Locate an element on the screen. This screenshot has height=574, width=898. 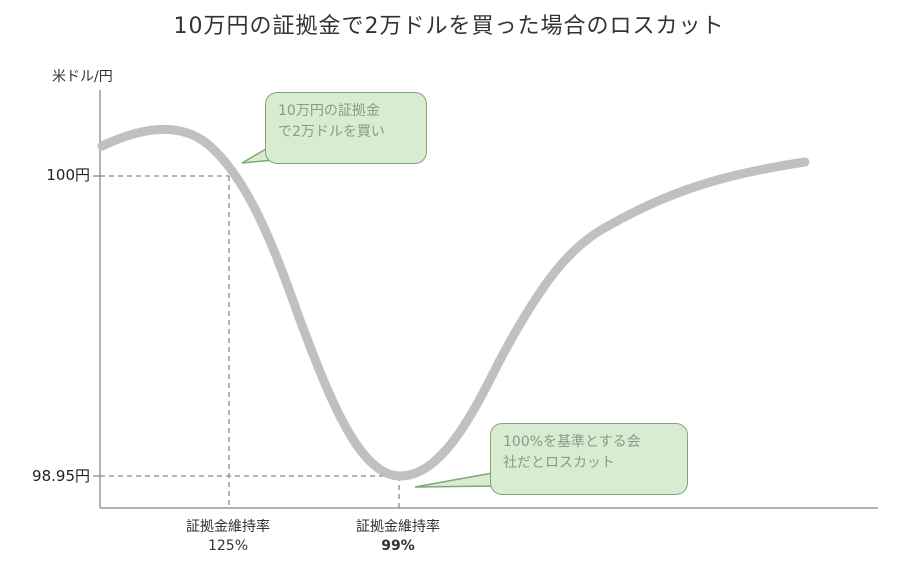
callout-losscut: 100%を基準とする会 社だとロスカット is located at coordinates (589, 459).